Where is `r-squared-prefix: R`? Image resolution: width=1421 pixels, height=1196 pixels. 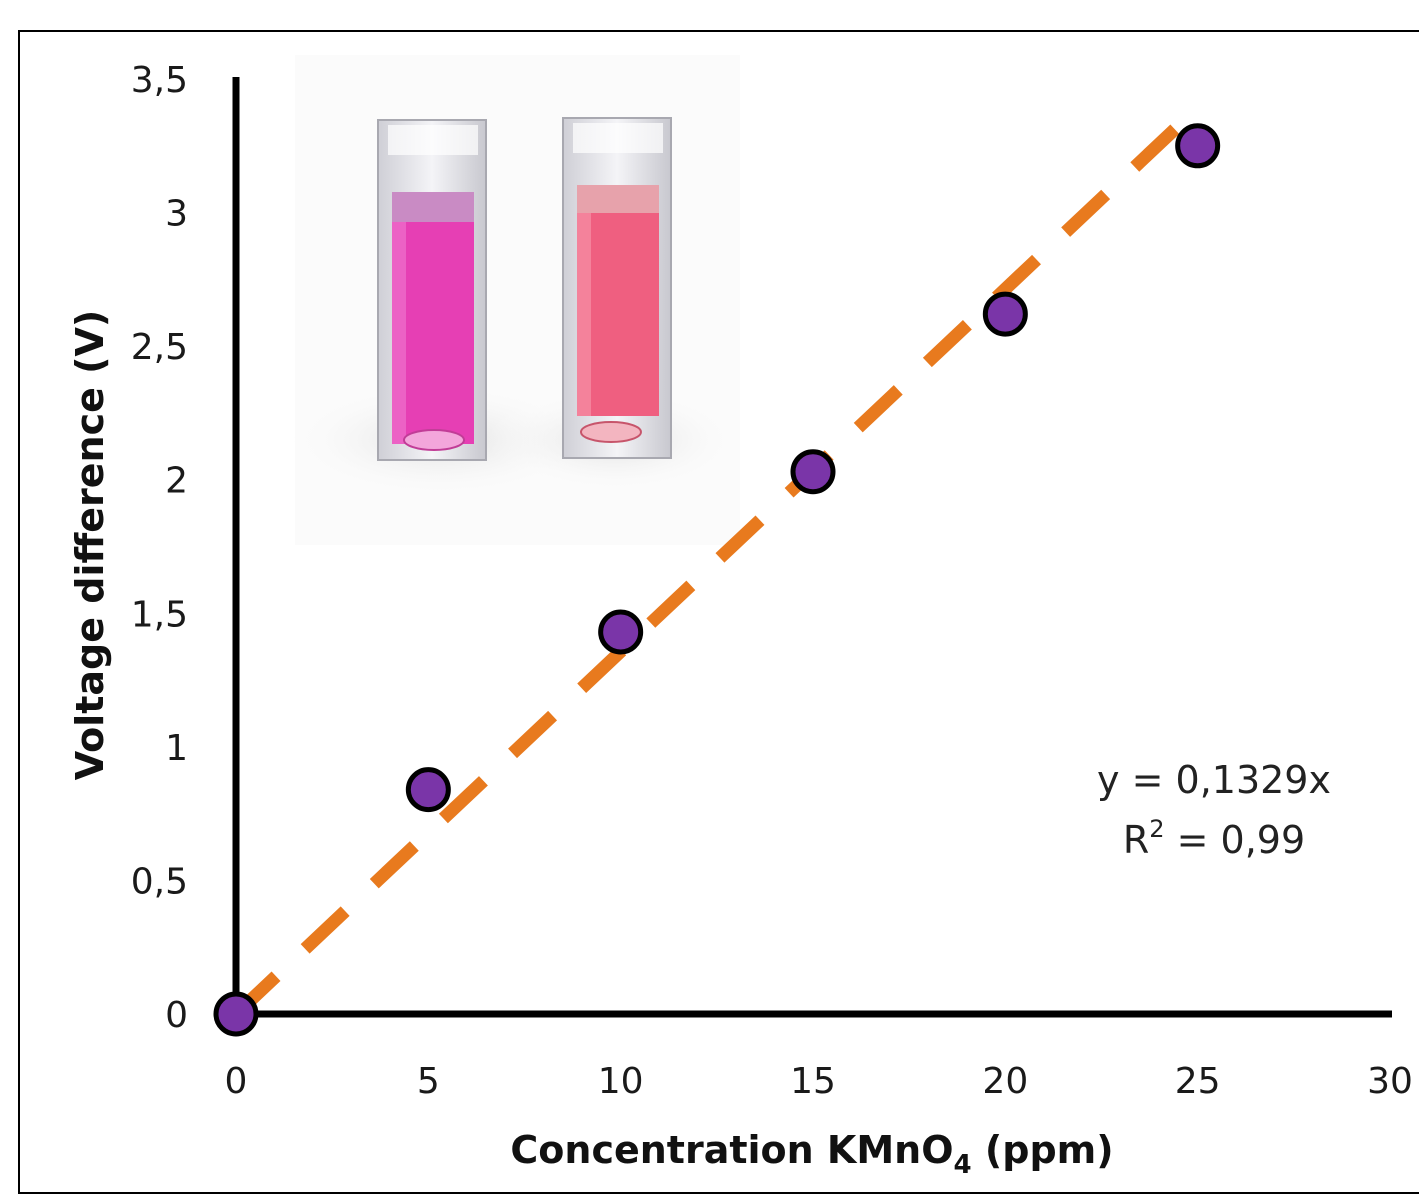
r-squared-prefix: R is located at coordinates (1136, 840).